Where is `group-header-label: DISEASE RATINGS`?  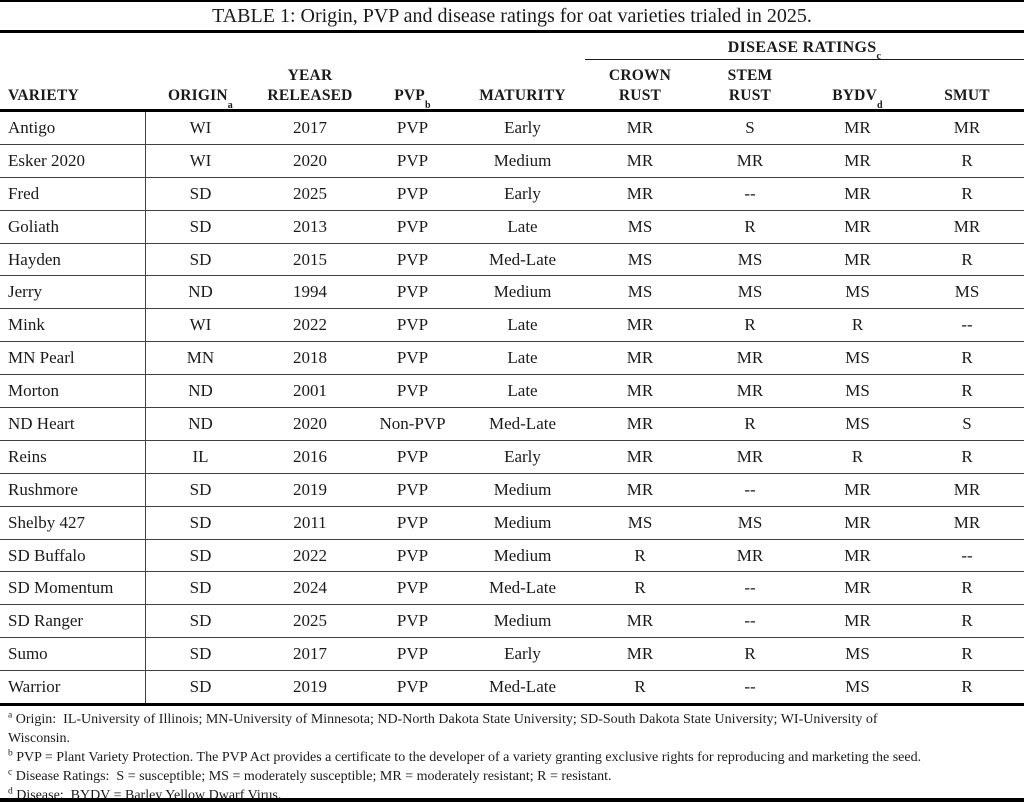
group-header-label: DISEASE RATINGS is located at coordinates (802, 47).